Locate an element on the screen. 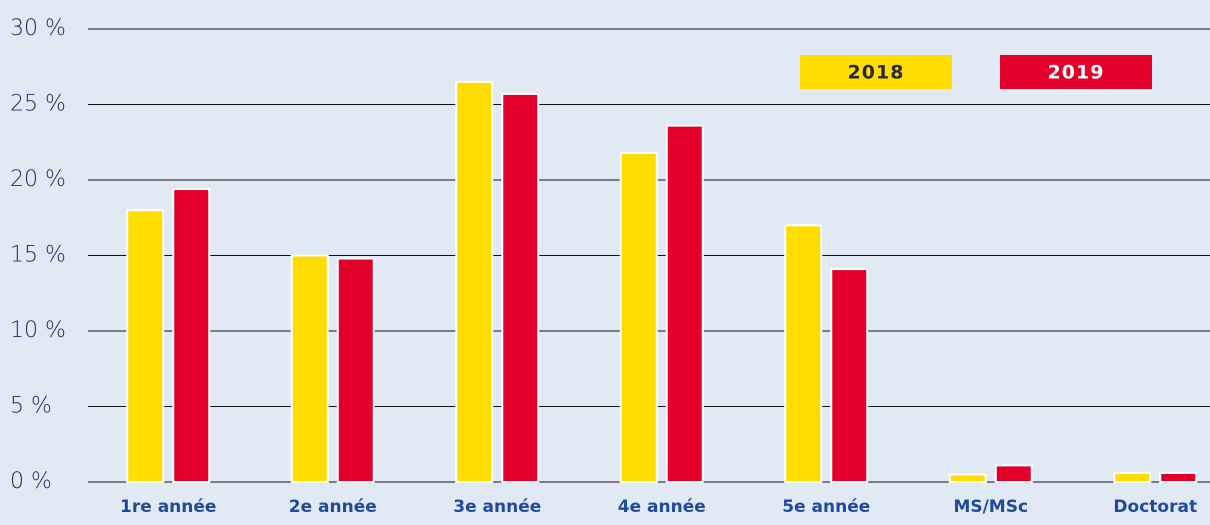 The width and height of the screenshot is (1210, 525). y-tick-label: 20 % is located at coordinates (38, 179).